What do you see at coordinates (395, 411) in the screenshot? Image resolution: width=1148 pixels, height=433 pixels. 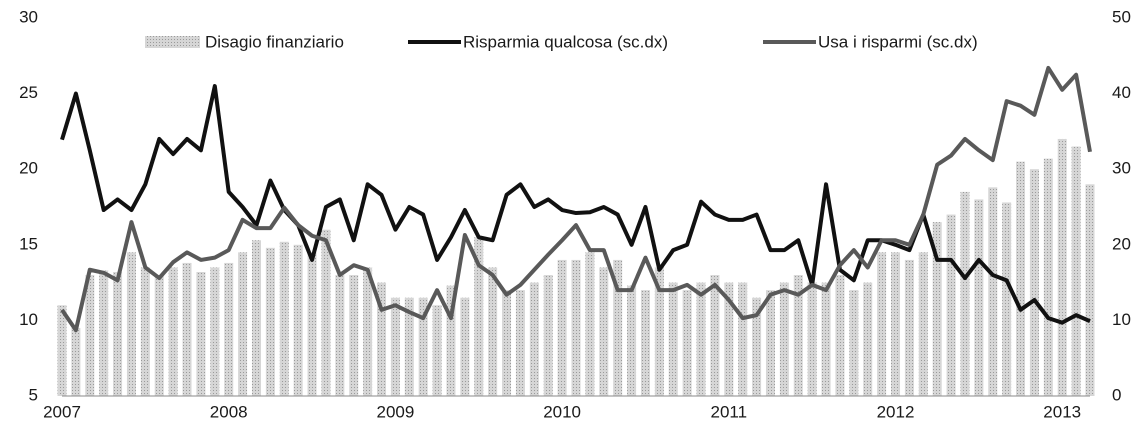 I see `x-tick-label: 2009` at bounding box center [395, 411].